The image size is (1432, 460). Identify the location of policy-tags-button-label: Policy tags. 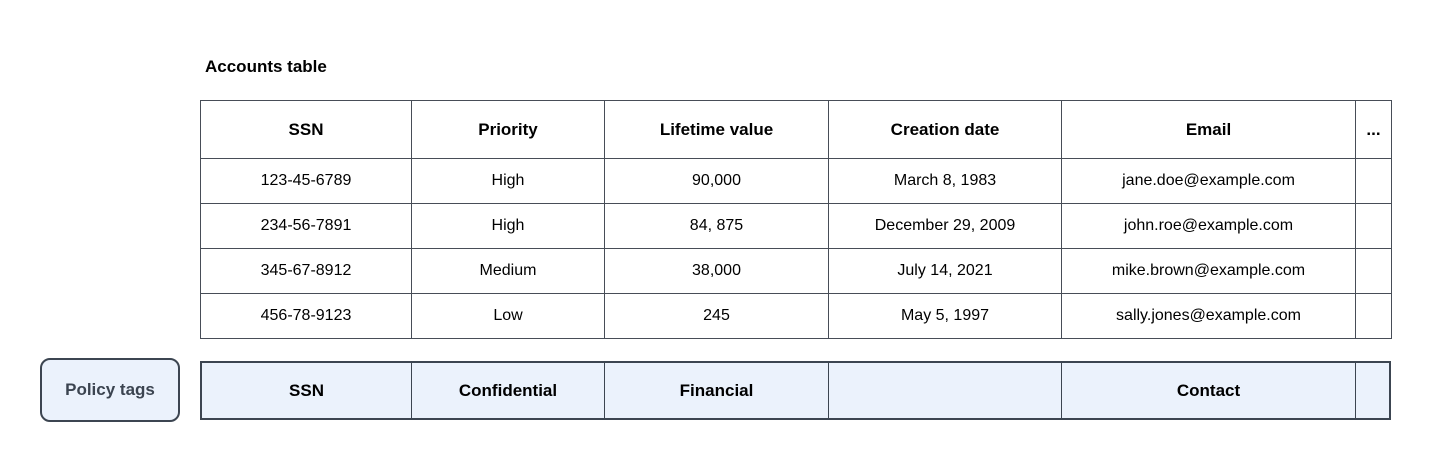
(110, 389).